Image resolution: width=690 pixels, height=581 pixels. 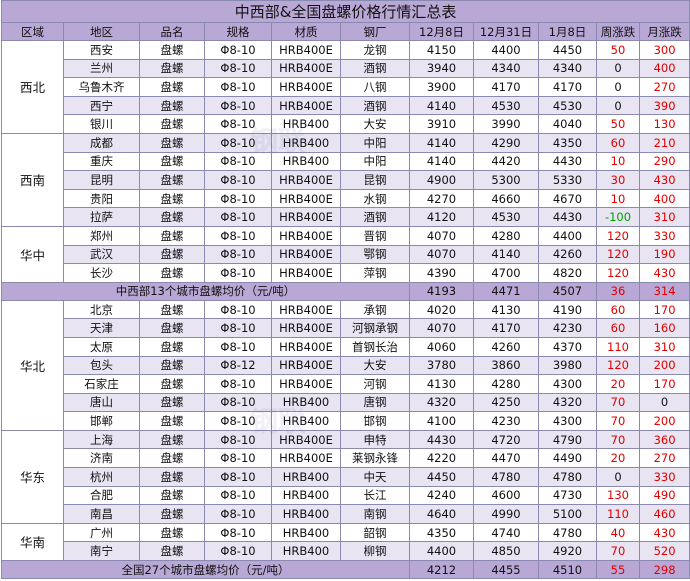 I want to click on table-cell: 北京, so click(x=101, y=309).